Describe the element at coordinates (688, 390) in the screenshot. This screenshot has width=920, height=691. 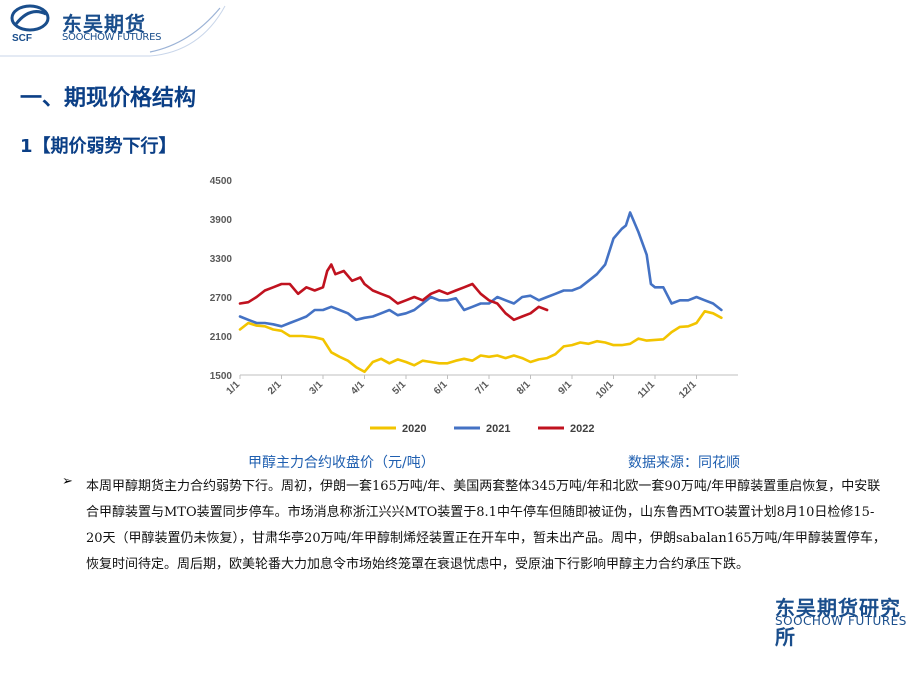
I see `x-tick-label: 12/1` at that location.